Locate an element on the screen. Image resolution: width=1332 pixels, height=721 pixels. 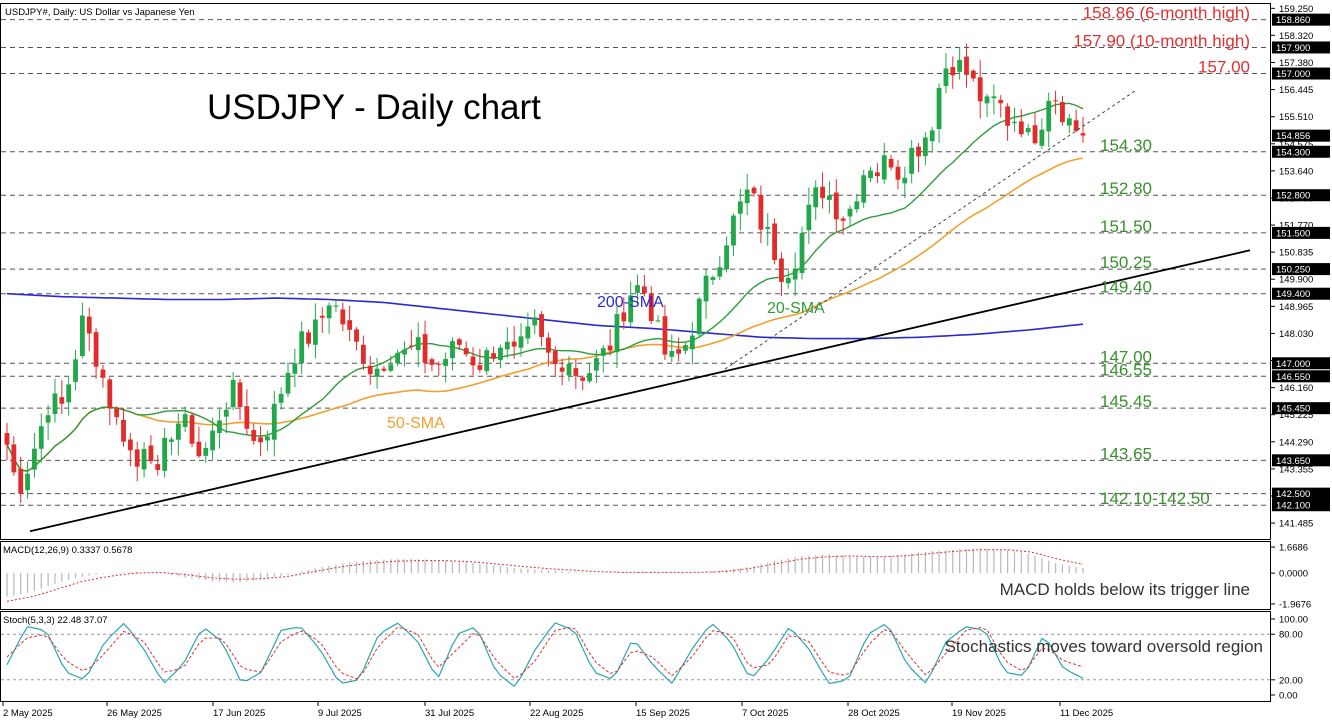
price-tag: 142.500 is located at coordinates (1293, 494).